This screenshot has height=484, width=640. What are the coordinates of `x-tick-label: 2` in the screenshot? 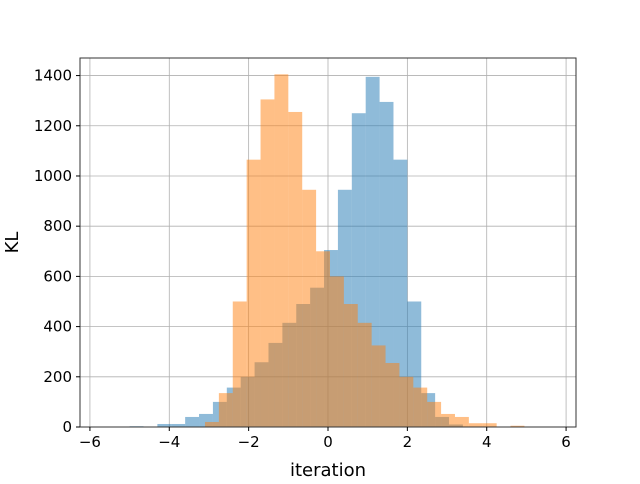 It's located at (408, 442).